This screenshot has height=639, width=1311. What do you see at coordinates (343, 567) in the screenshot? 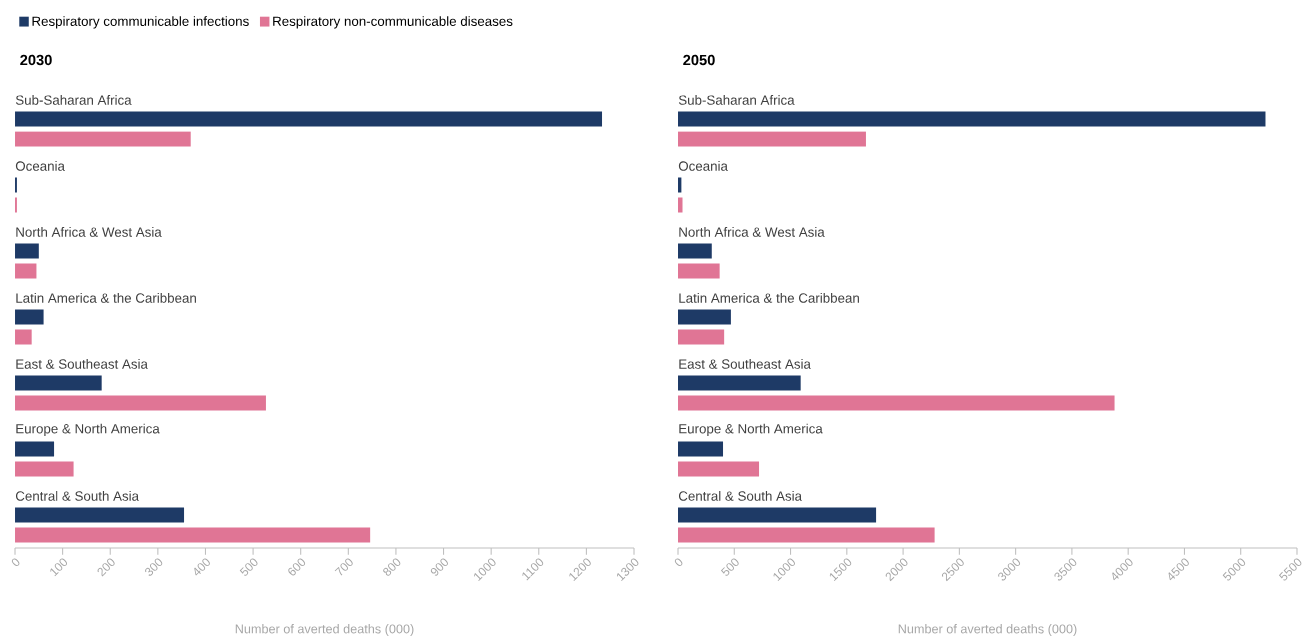
I see `x-tick-label: 700` at bounding box center [343, 567].